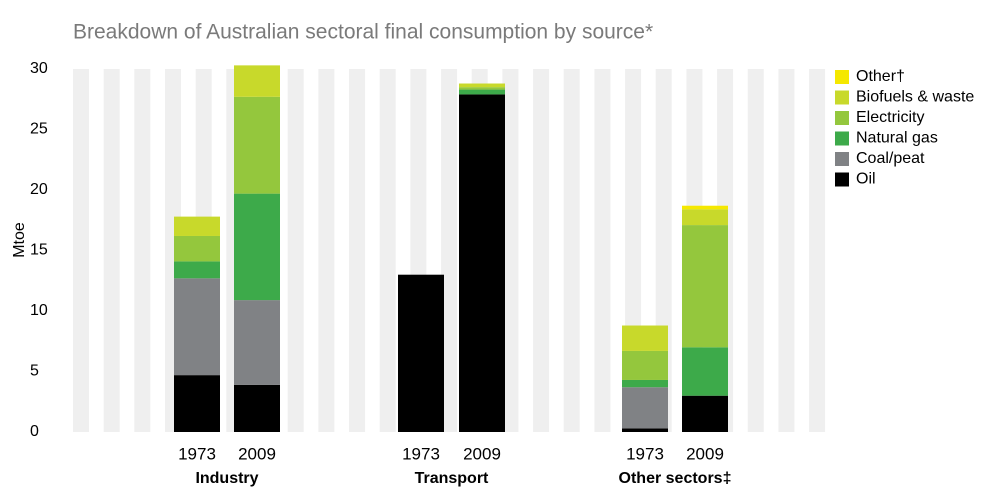 Image resolution: width=1007 pixels, height=489 pixels. Describe the element at coordinates (19, 240) in the screenshot. I see `y-axis-label: Mtoe` at that location.